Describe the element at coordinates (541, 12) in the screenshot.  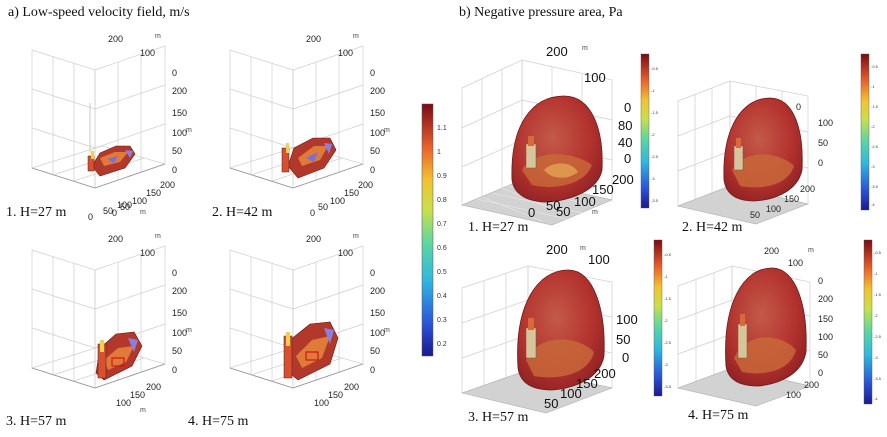
I see `panel-b-title: b) Negative pressure area, Pa` at that location.